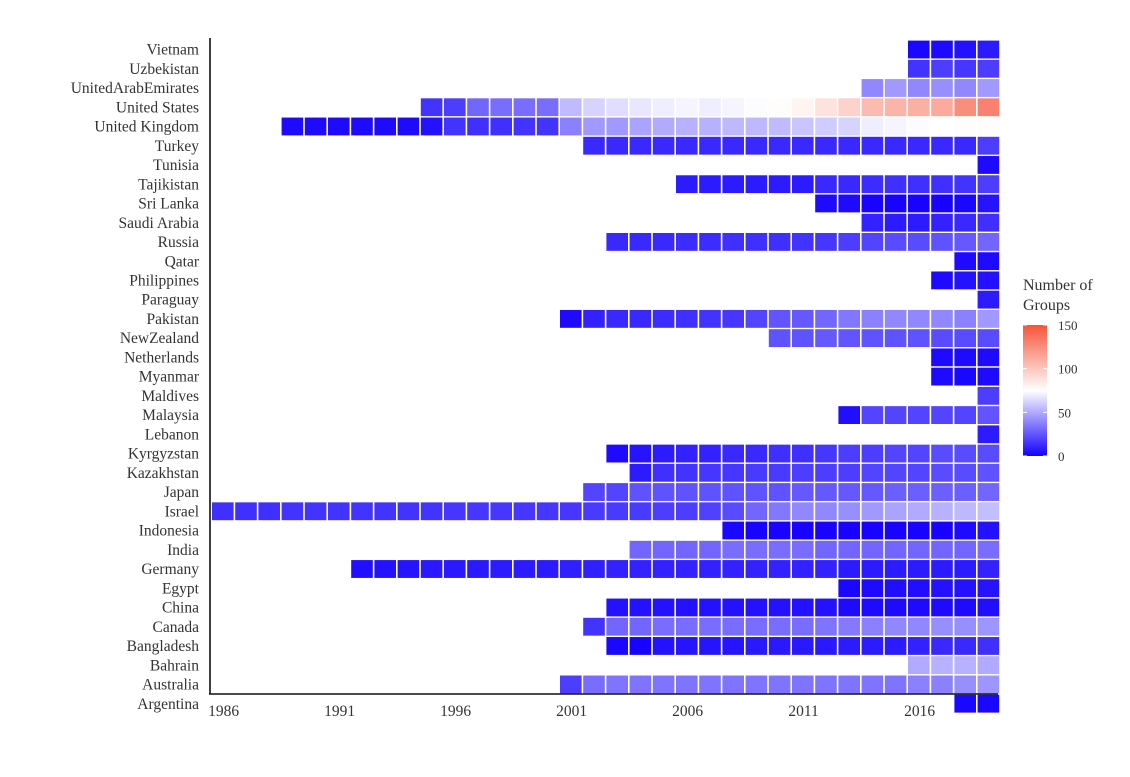  Describe the element at coordinates (1061, 456) in the screenshot. I see `legend-tick-label: 0` at that location.